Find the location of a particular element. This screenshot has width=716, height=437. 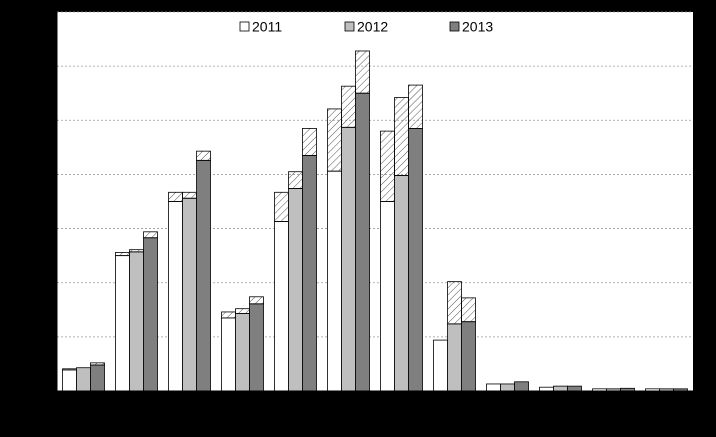

legend-label: 2013 is located at coordinates (477, 27).